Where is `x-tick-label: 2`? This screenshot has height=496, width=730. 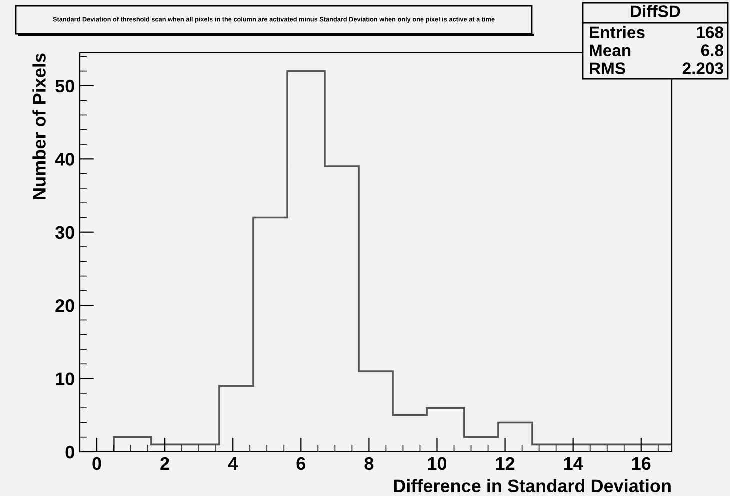 x-tick-label: 2 is located at coordinates (165, 463).